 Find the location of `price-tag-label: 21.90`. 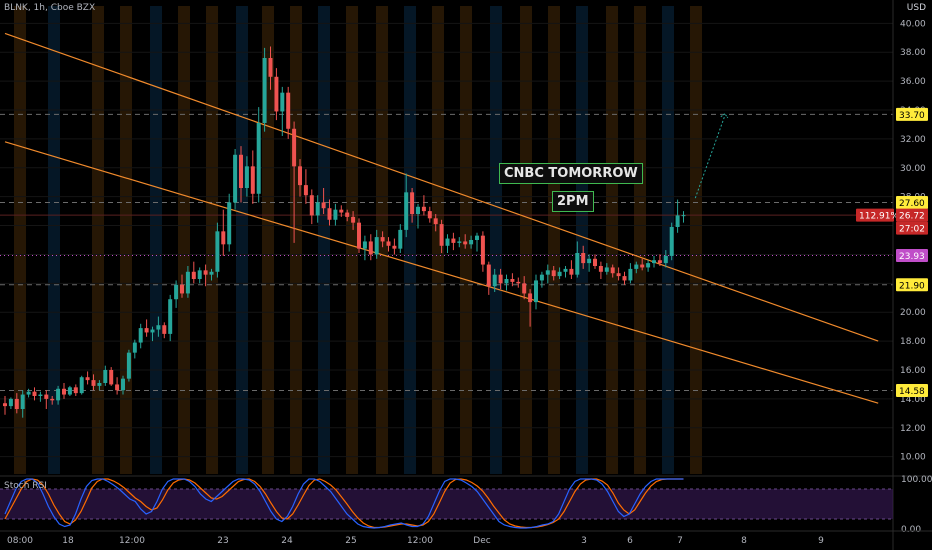

price-tag-label: 21.90 is located at coordinates (912, 286).